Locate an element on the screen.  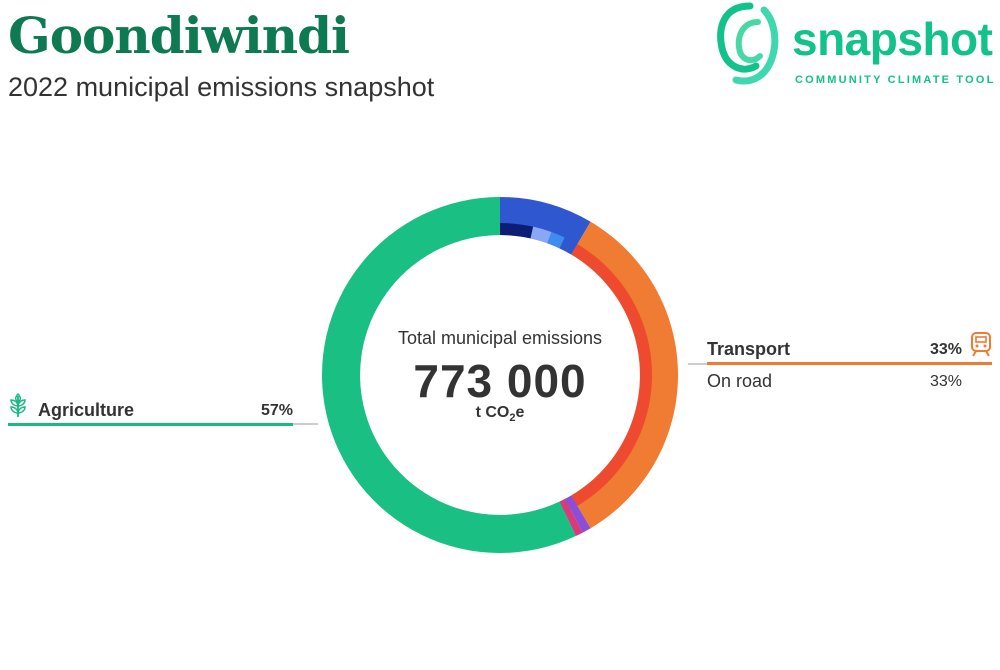
total-emissions-unit: t CO2e is located at coordinates (500, 414).